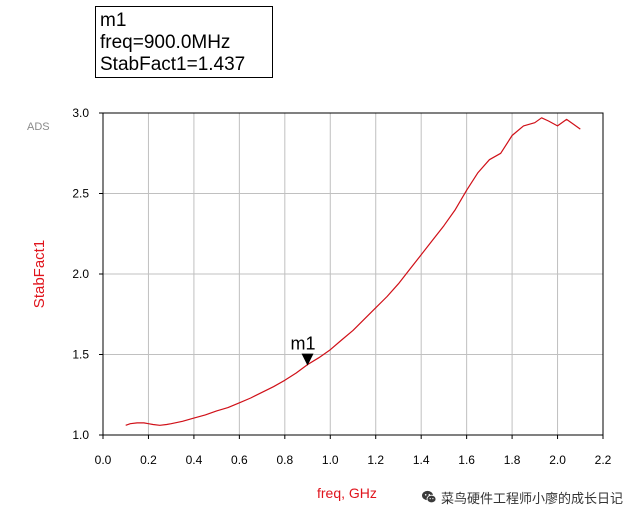 This screenshot has width=639, height=518. What do you see at coordinates (39, 274) in the screenshot?
I see `y-axis-label: StabFact1` at bounding box center [39, 274].